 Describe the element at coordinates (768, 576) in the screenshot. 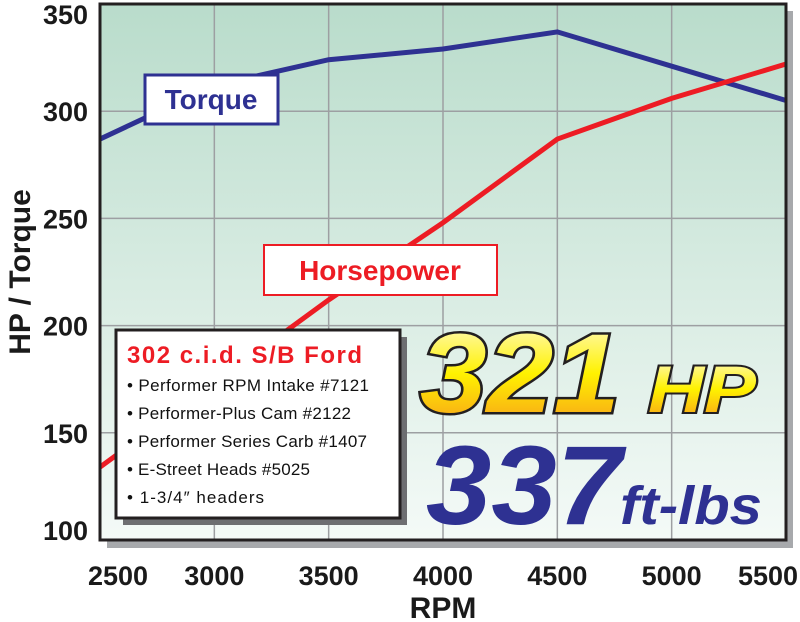

I see `x-tick-label: 5500` at that location.